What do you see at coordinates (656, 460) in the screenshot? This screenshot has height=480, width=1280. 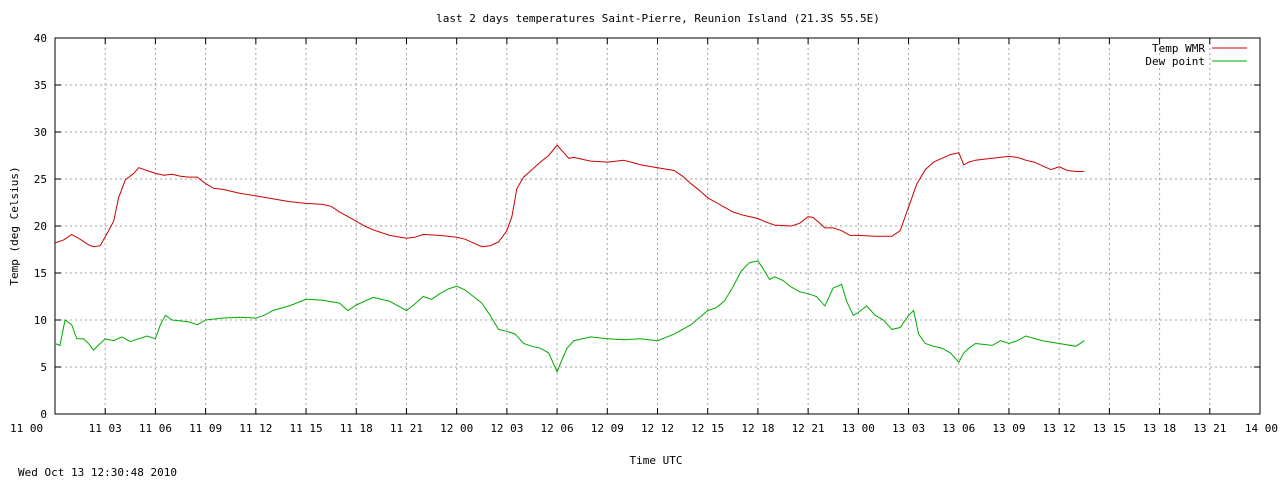 I see `x-axis-label: Time UTC` at bounding box center [656, 460].